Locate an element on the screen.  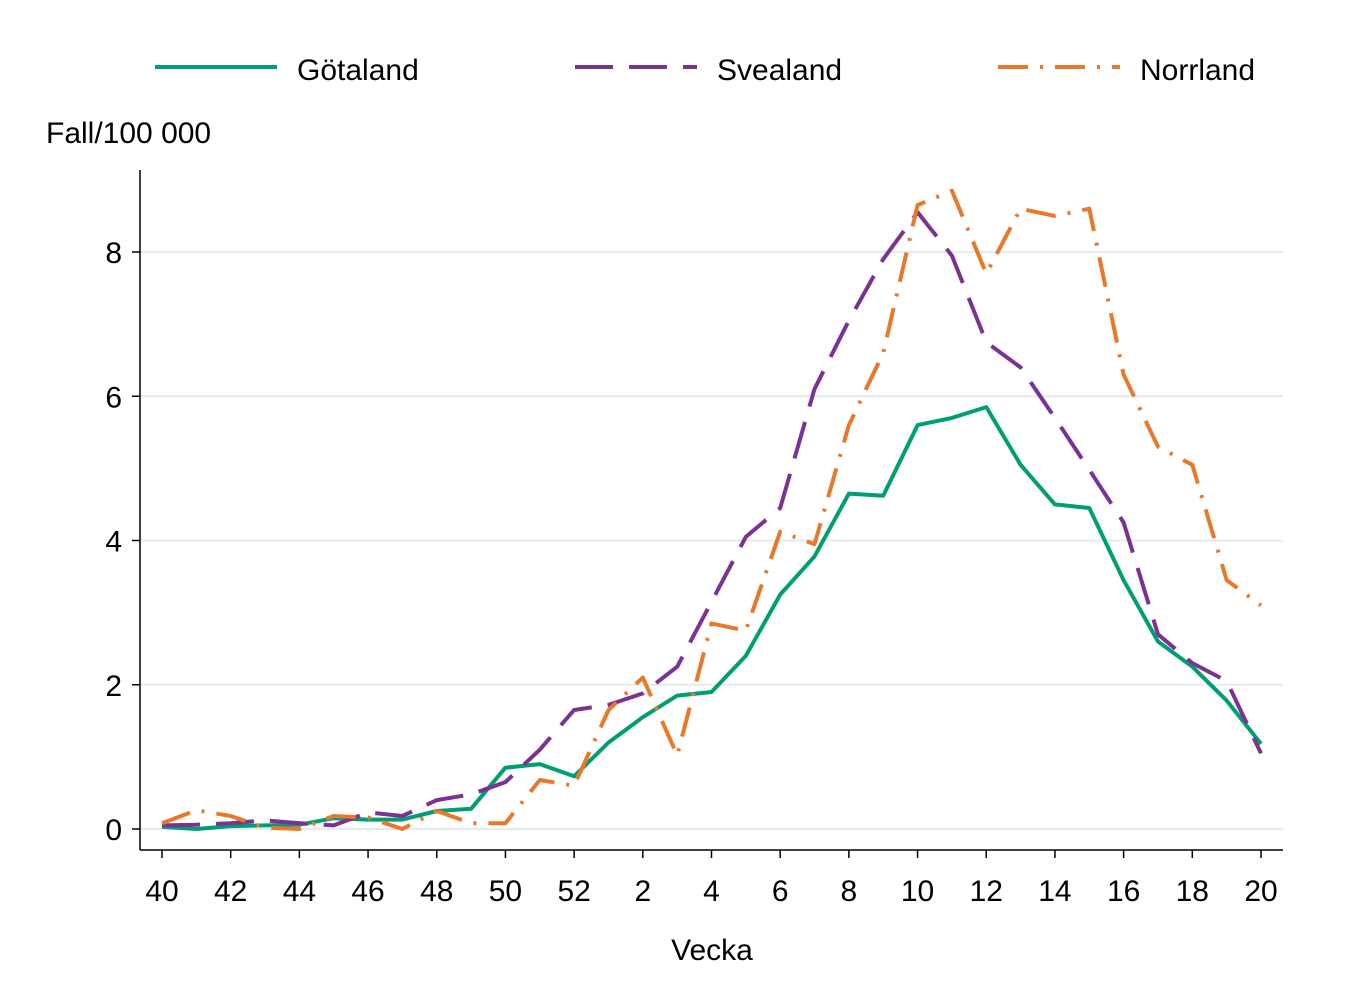
x-tick-label-10: 10 is located at coordinates (917, 891).